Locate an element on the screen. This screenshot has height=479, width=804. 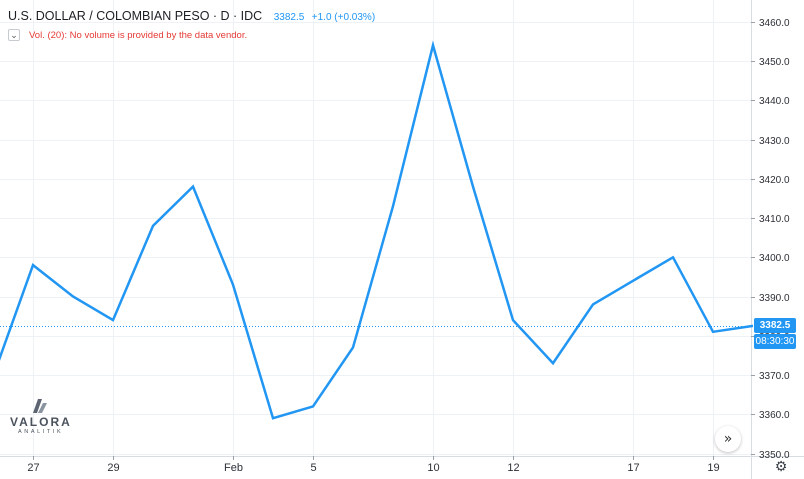
x-tick-label: Feb is located at coordinates (233, 468).